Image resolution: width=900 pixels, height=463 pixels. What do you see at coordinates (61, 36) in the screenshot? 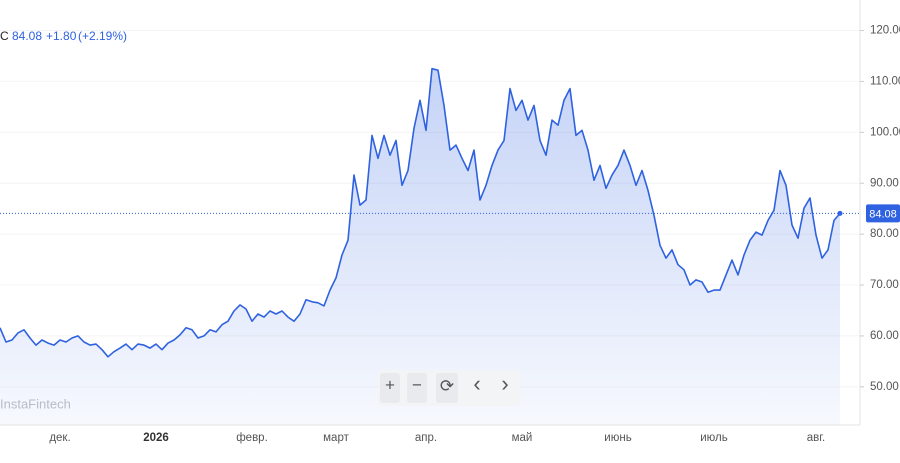
I see `change: +1.80` at bounding box center [61, 36].